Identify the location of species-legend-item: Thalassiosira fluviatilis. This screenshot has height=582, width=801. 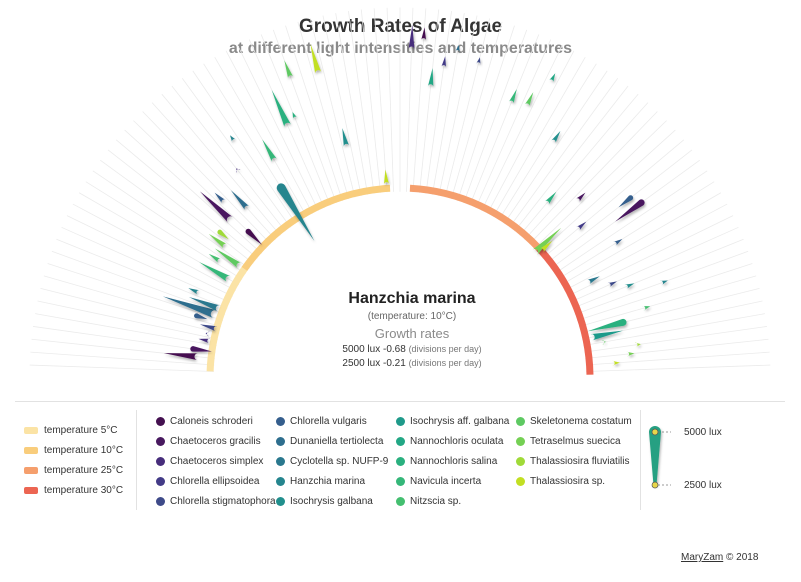
(572, 461).